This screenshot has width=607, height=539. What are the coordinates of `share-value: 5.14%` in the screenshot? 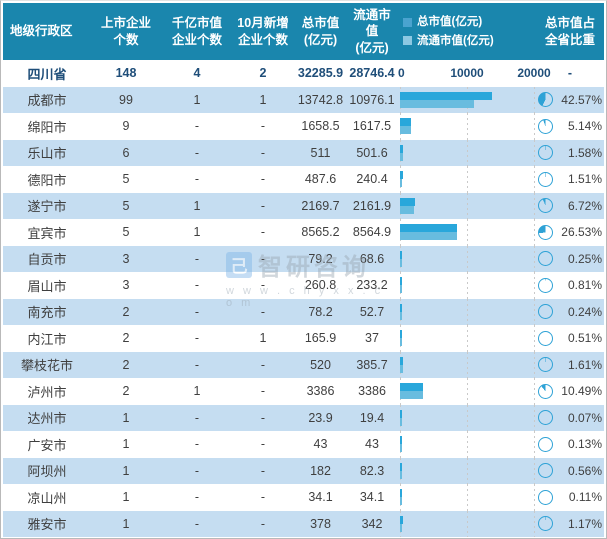 It's located at (584, 126).